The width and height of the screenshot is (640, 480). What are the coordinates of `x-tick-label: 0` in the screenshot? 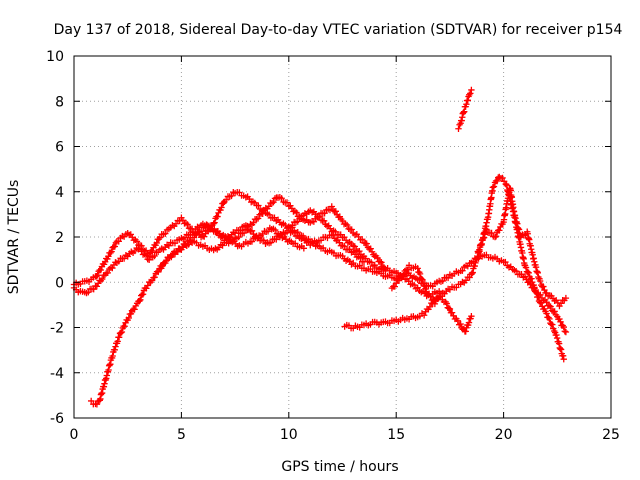 It's located at (74, 435).